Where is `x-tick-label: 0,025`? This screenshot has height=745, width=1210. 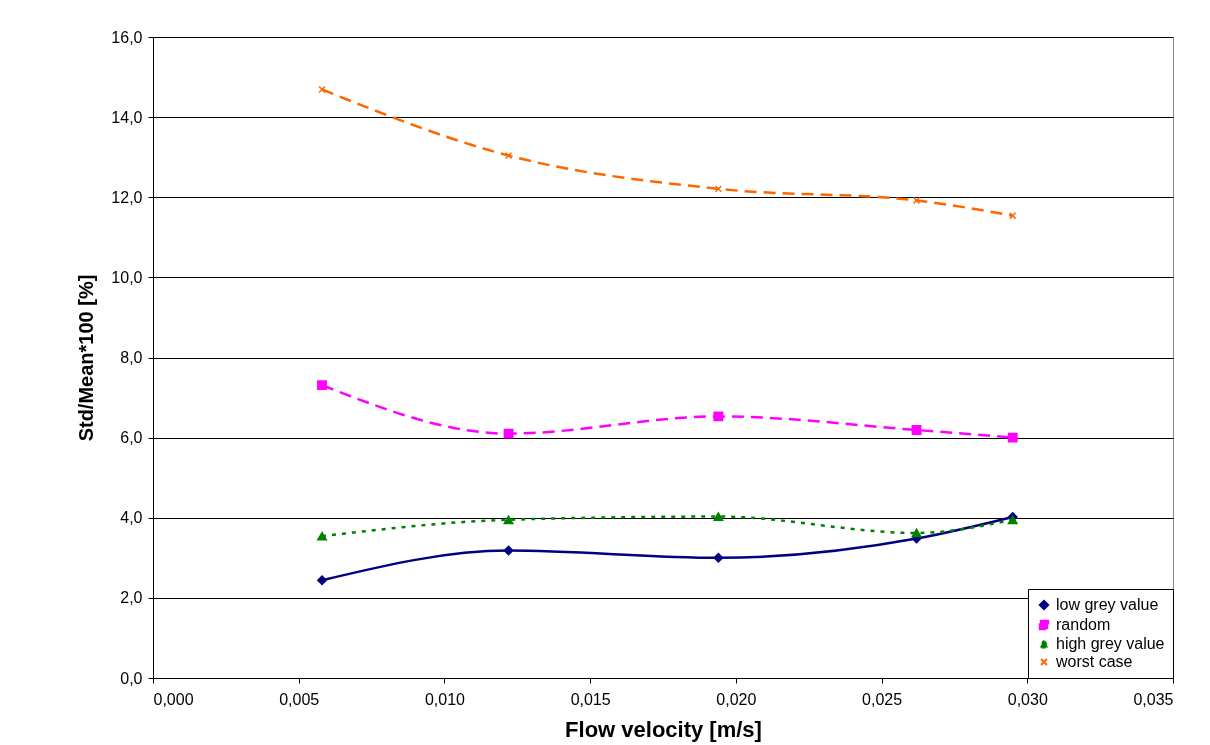 x-tick-label: 0,025 is located at coordinates (882, 699).